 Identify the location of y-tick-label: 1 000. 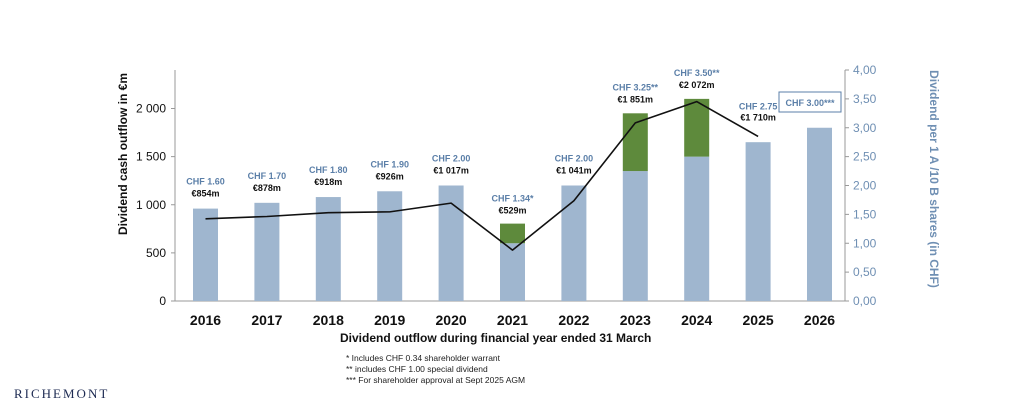
(151, 205).